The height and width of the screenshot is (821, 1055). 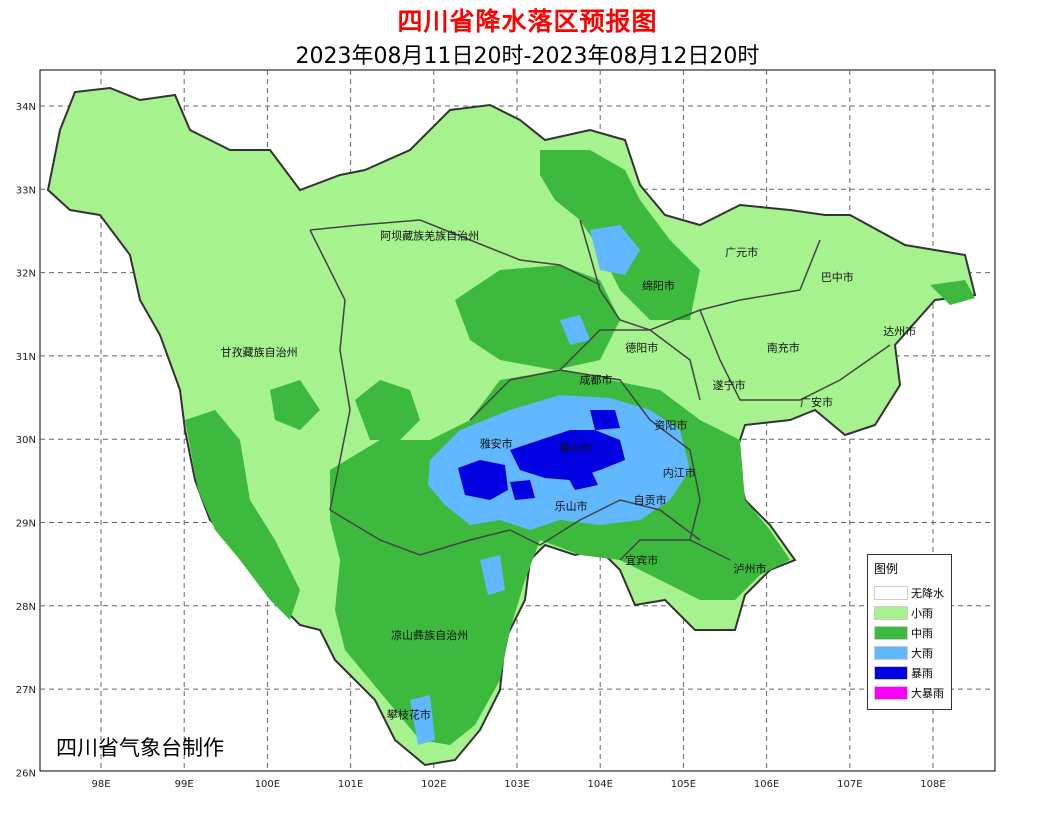 What do you see at coordinates (679, 473) in the screenshot?
I see `city-label: 内江市` at bounding box center [679, 473].